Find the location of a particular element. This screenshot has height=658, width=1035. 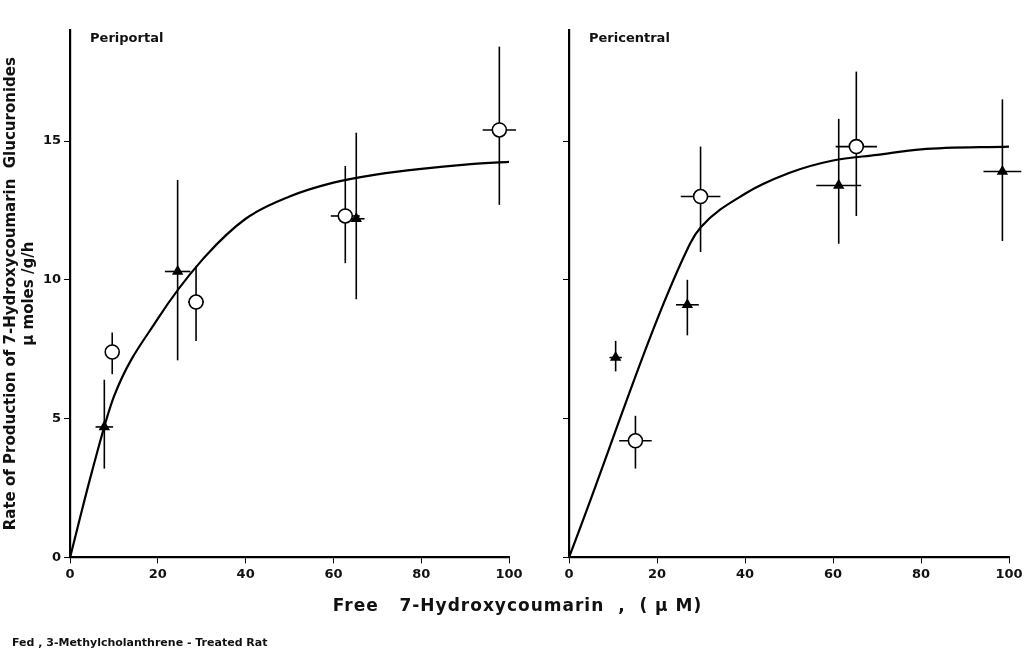

y-tick-label: 15 is located at coordinates (52, 140).